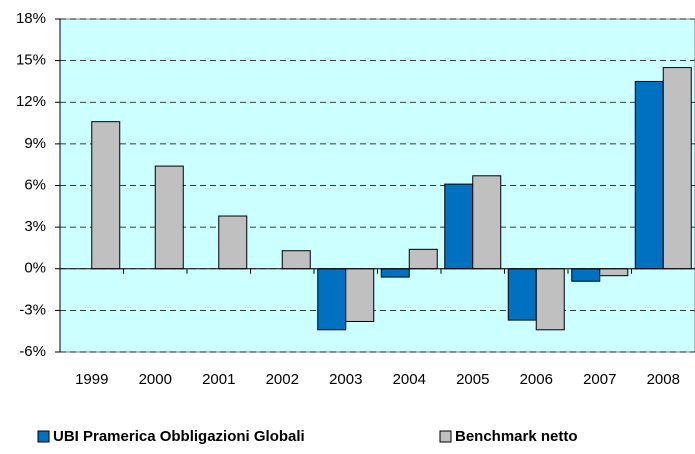 This screenshot has width=695, height=454. Describe the element at coordinates (409, 379) in the screenshot. I see `x-tick-label: 2004` at that location.